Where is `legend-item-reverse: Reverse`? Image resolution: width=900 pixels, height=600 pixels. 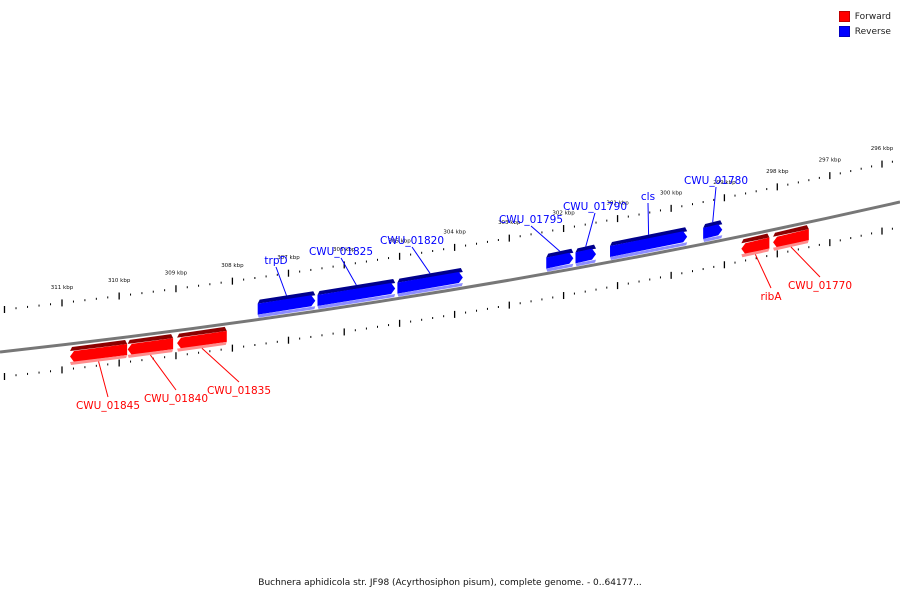 legend-item-reverse: Reverse is located at coordinates (864, 31).